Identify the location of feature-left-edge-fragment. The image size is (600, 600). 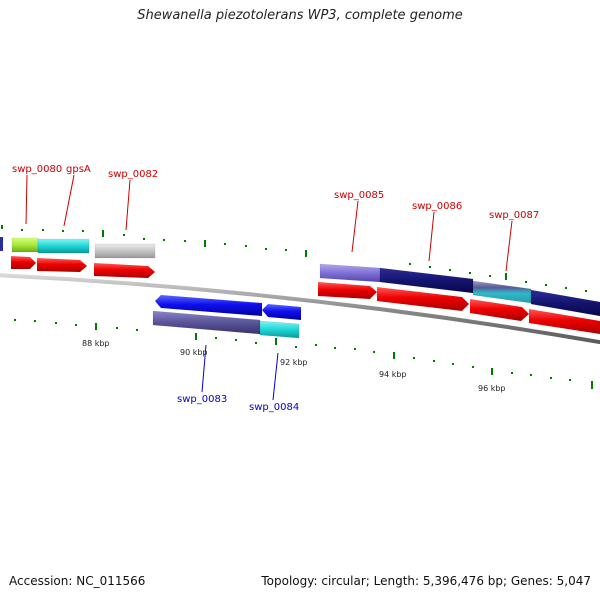
(1, 244).